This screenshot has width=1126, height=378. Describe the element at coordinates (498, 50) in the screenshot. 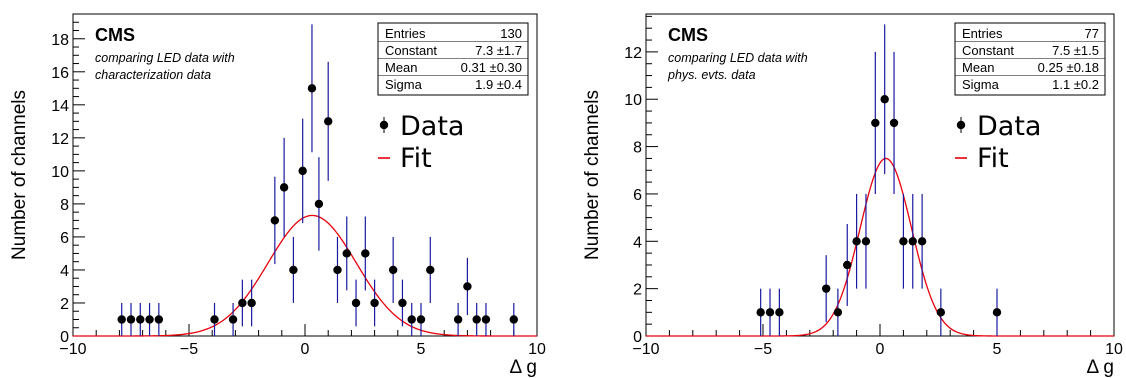

I see `stats-value: 7.3 ±1.7` at that location.